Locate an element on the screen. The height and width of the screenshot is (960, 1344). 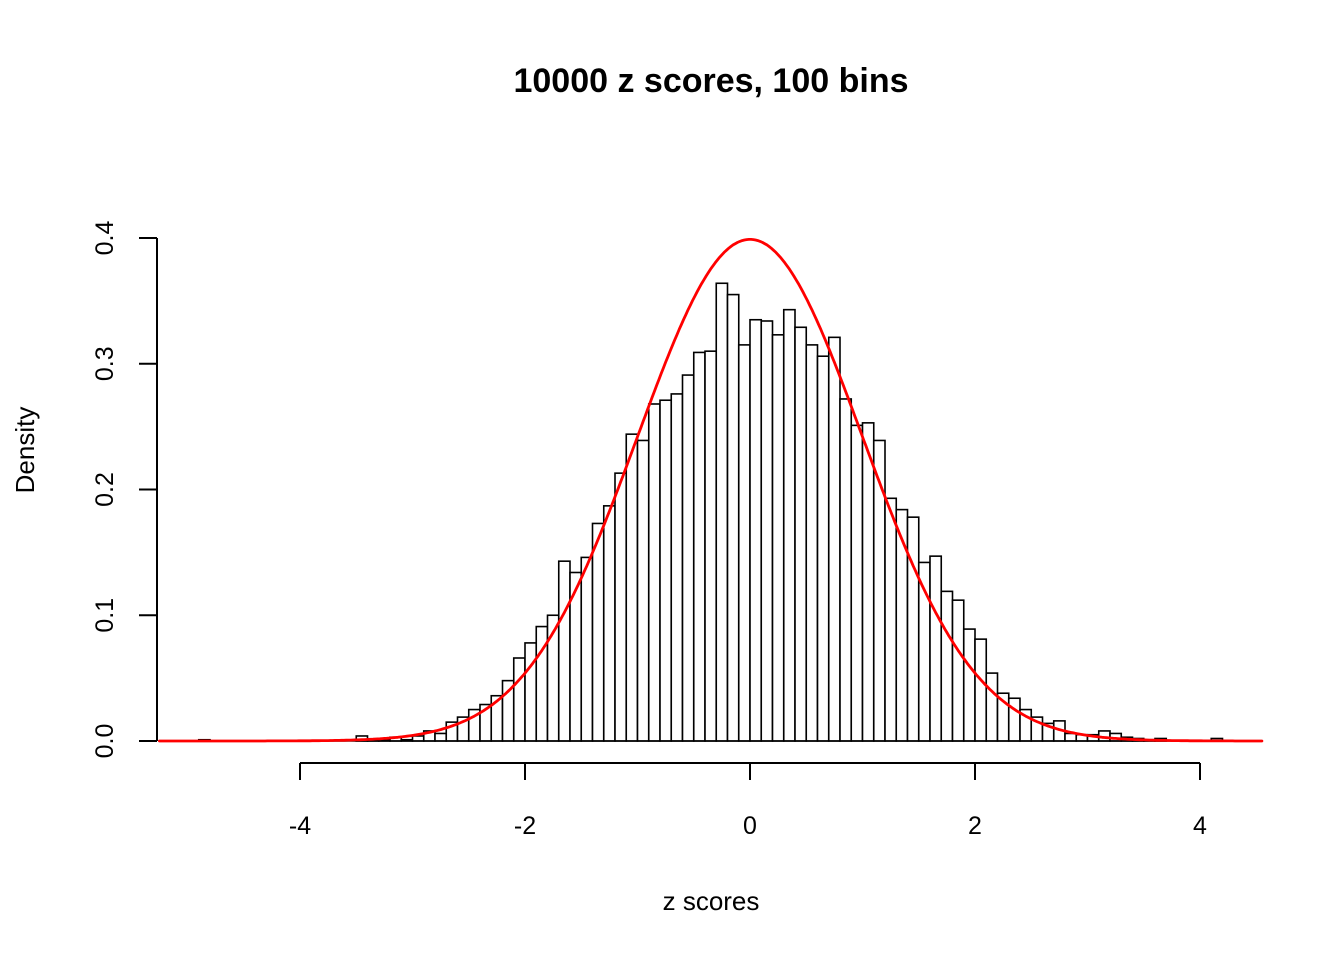
x-tick-label: 0 is located at coordinates (750, 826).